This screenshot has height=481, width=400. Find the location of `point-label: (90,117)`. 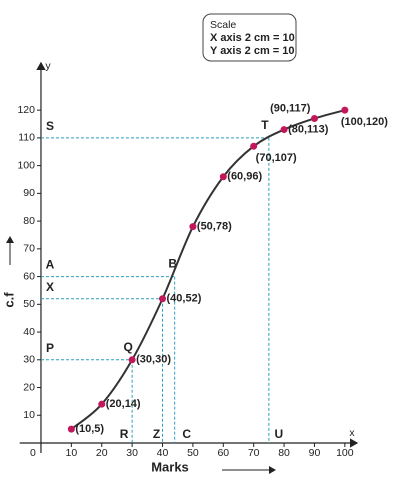

point-label: (90,117) is located at coordinates (290, 108).